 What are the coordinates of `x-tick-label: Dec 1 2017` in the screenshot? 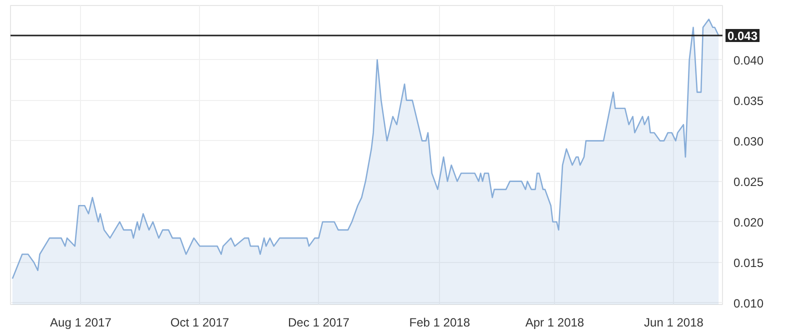 It's located at (319, 323).